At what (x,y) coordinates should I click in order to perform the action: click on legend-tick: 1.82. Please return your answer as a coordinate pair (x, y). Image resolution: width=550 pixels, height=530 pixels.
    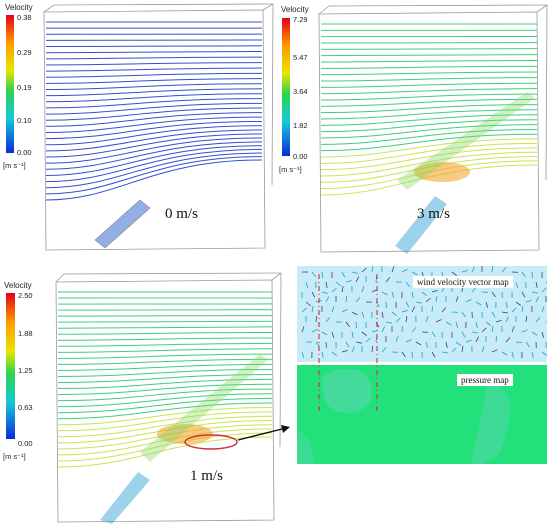
    Looking at the image, I should click on (300, 125).